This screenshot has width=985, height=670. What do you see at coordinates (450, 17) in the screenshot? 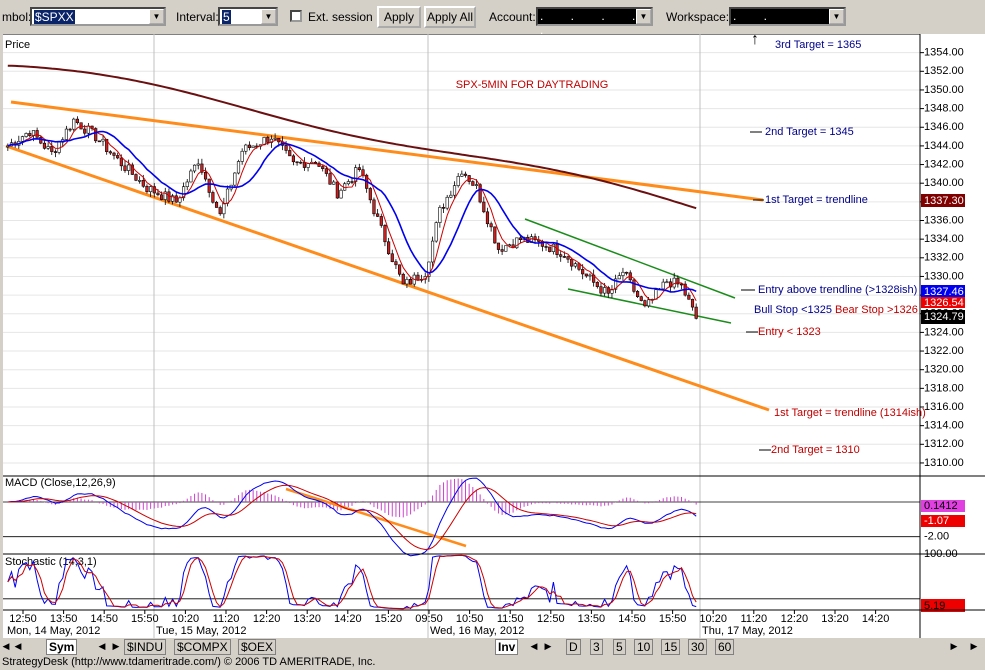
I see `apply-all-button: Apply All` at bounding box center [450, 17].